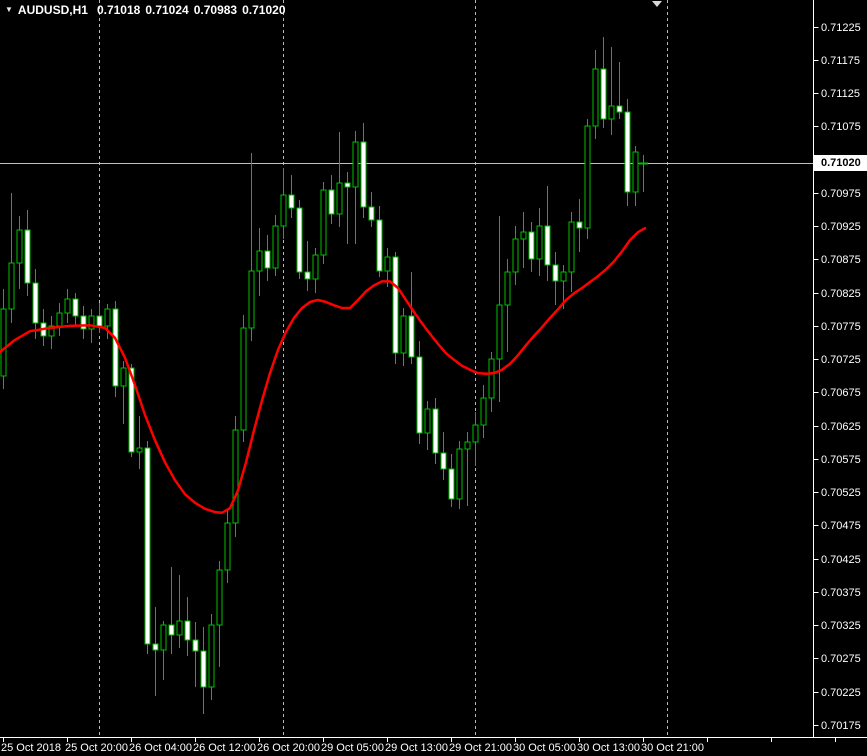 The width and height of the screenshot is (867, 756). Describe the element at coordinates (96, 748) in the screenshot. I see `time-tick-label: 25 Oct 20:00` at that location.